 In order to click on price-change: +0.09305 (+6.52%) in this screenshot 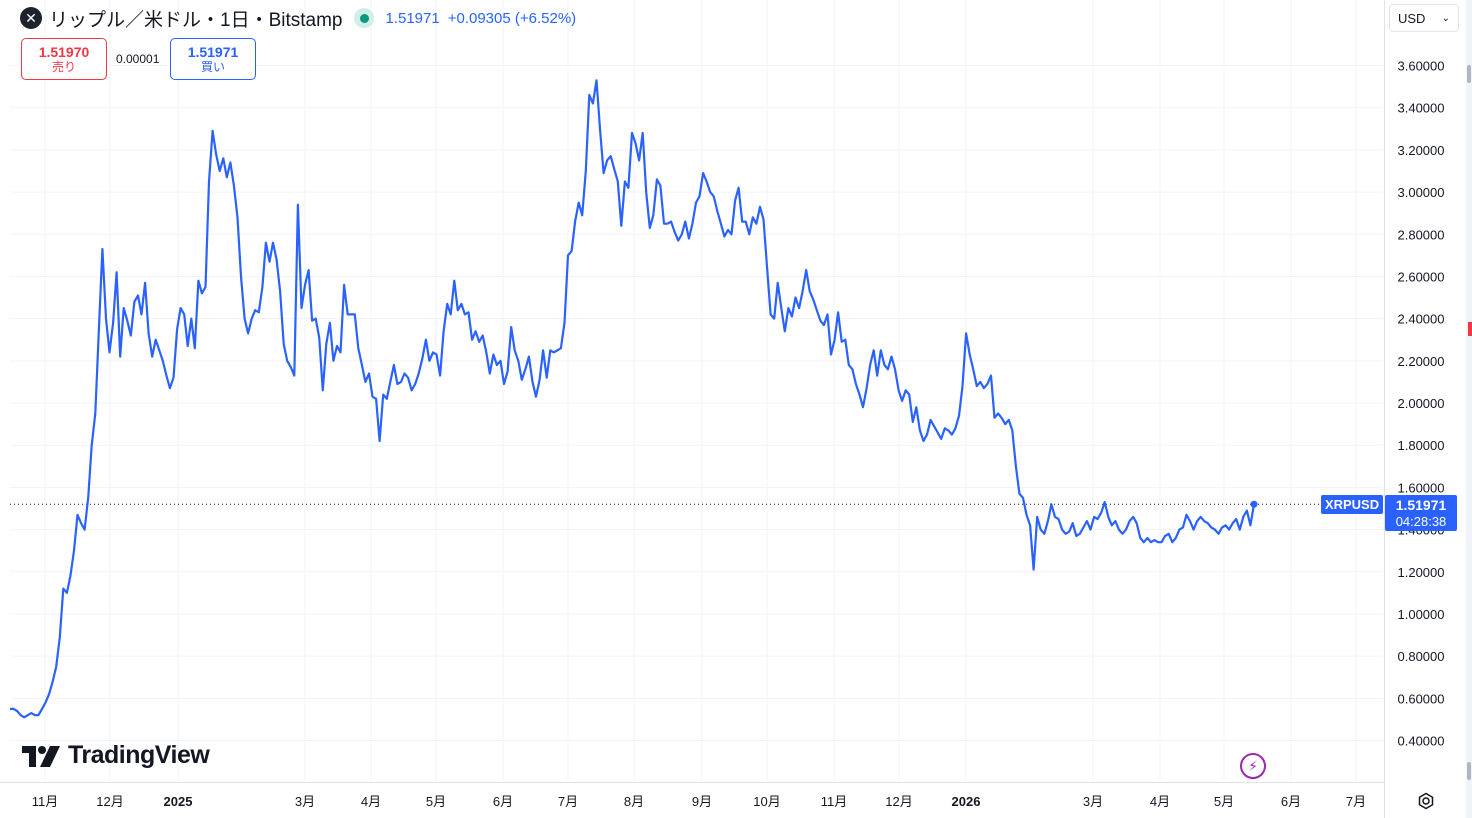, I will do `click(512, 18)`.